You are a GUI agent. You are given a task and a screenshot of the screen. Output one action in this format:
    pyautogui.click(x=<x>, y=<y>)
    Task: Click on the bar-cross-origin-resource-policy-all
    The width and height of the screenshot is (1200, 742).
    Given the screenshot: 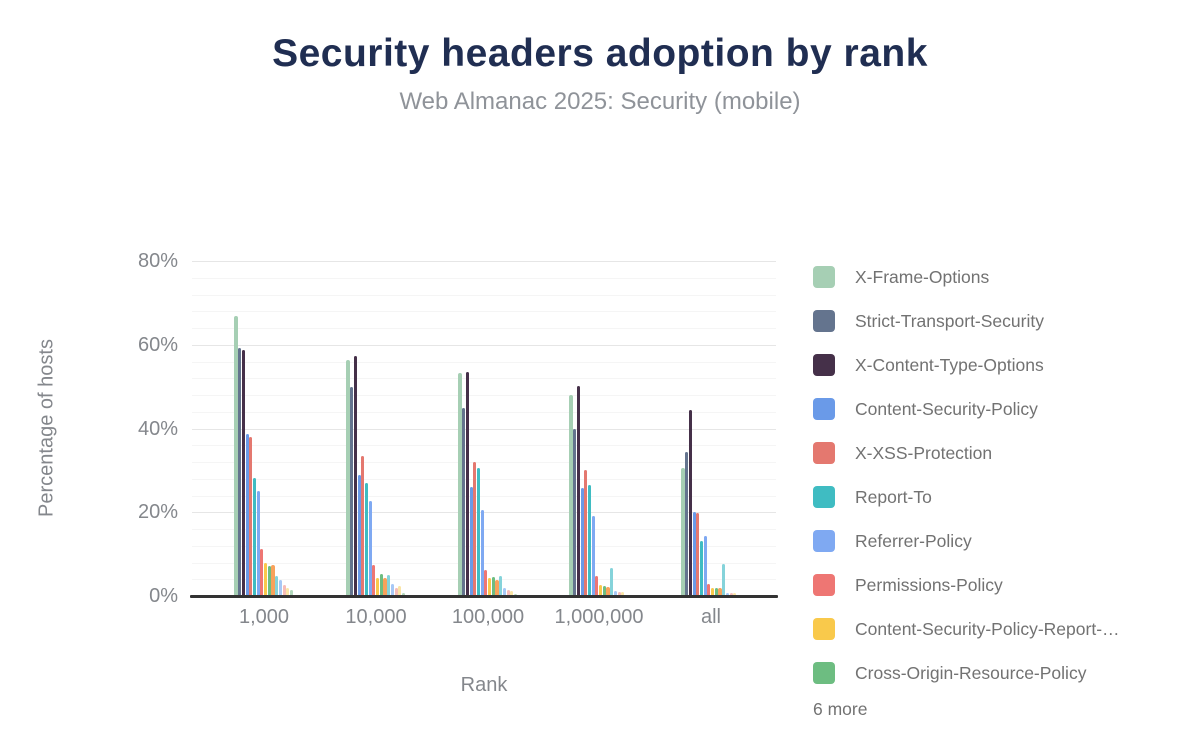 What is the action you would take?
    pyautogui.click(x=716, y=592)
    